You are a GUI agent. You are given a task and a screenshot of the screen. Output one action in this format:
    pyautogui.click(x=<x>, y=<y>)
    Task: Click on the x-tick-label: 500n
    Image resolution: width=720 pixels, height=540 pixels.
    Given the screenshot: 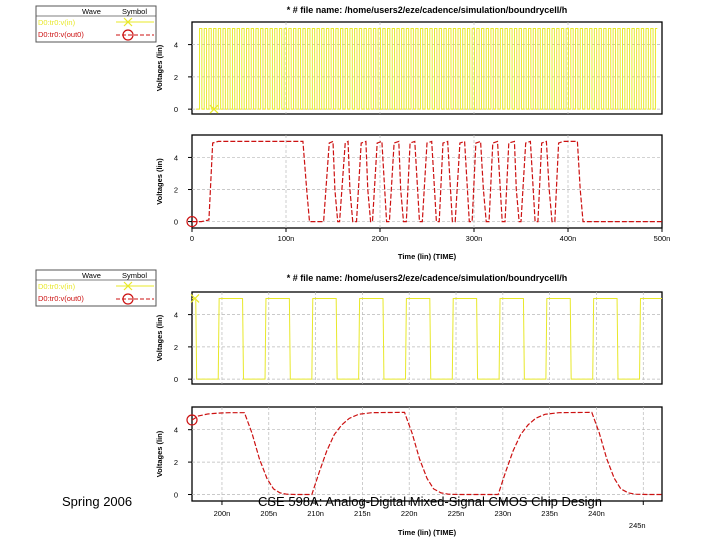 What is the action you would take?
    pyautogui.click(x=662, y=238)
    